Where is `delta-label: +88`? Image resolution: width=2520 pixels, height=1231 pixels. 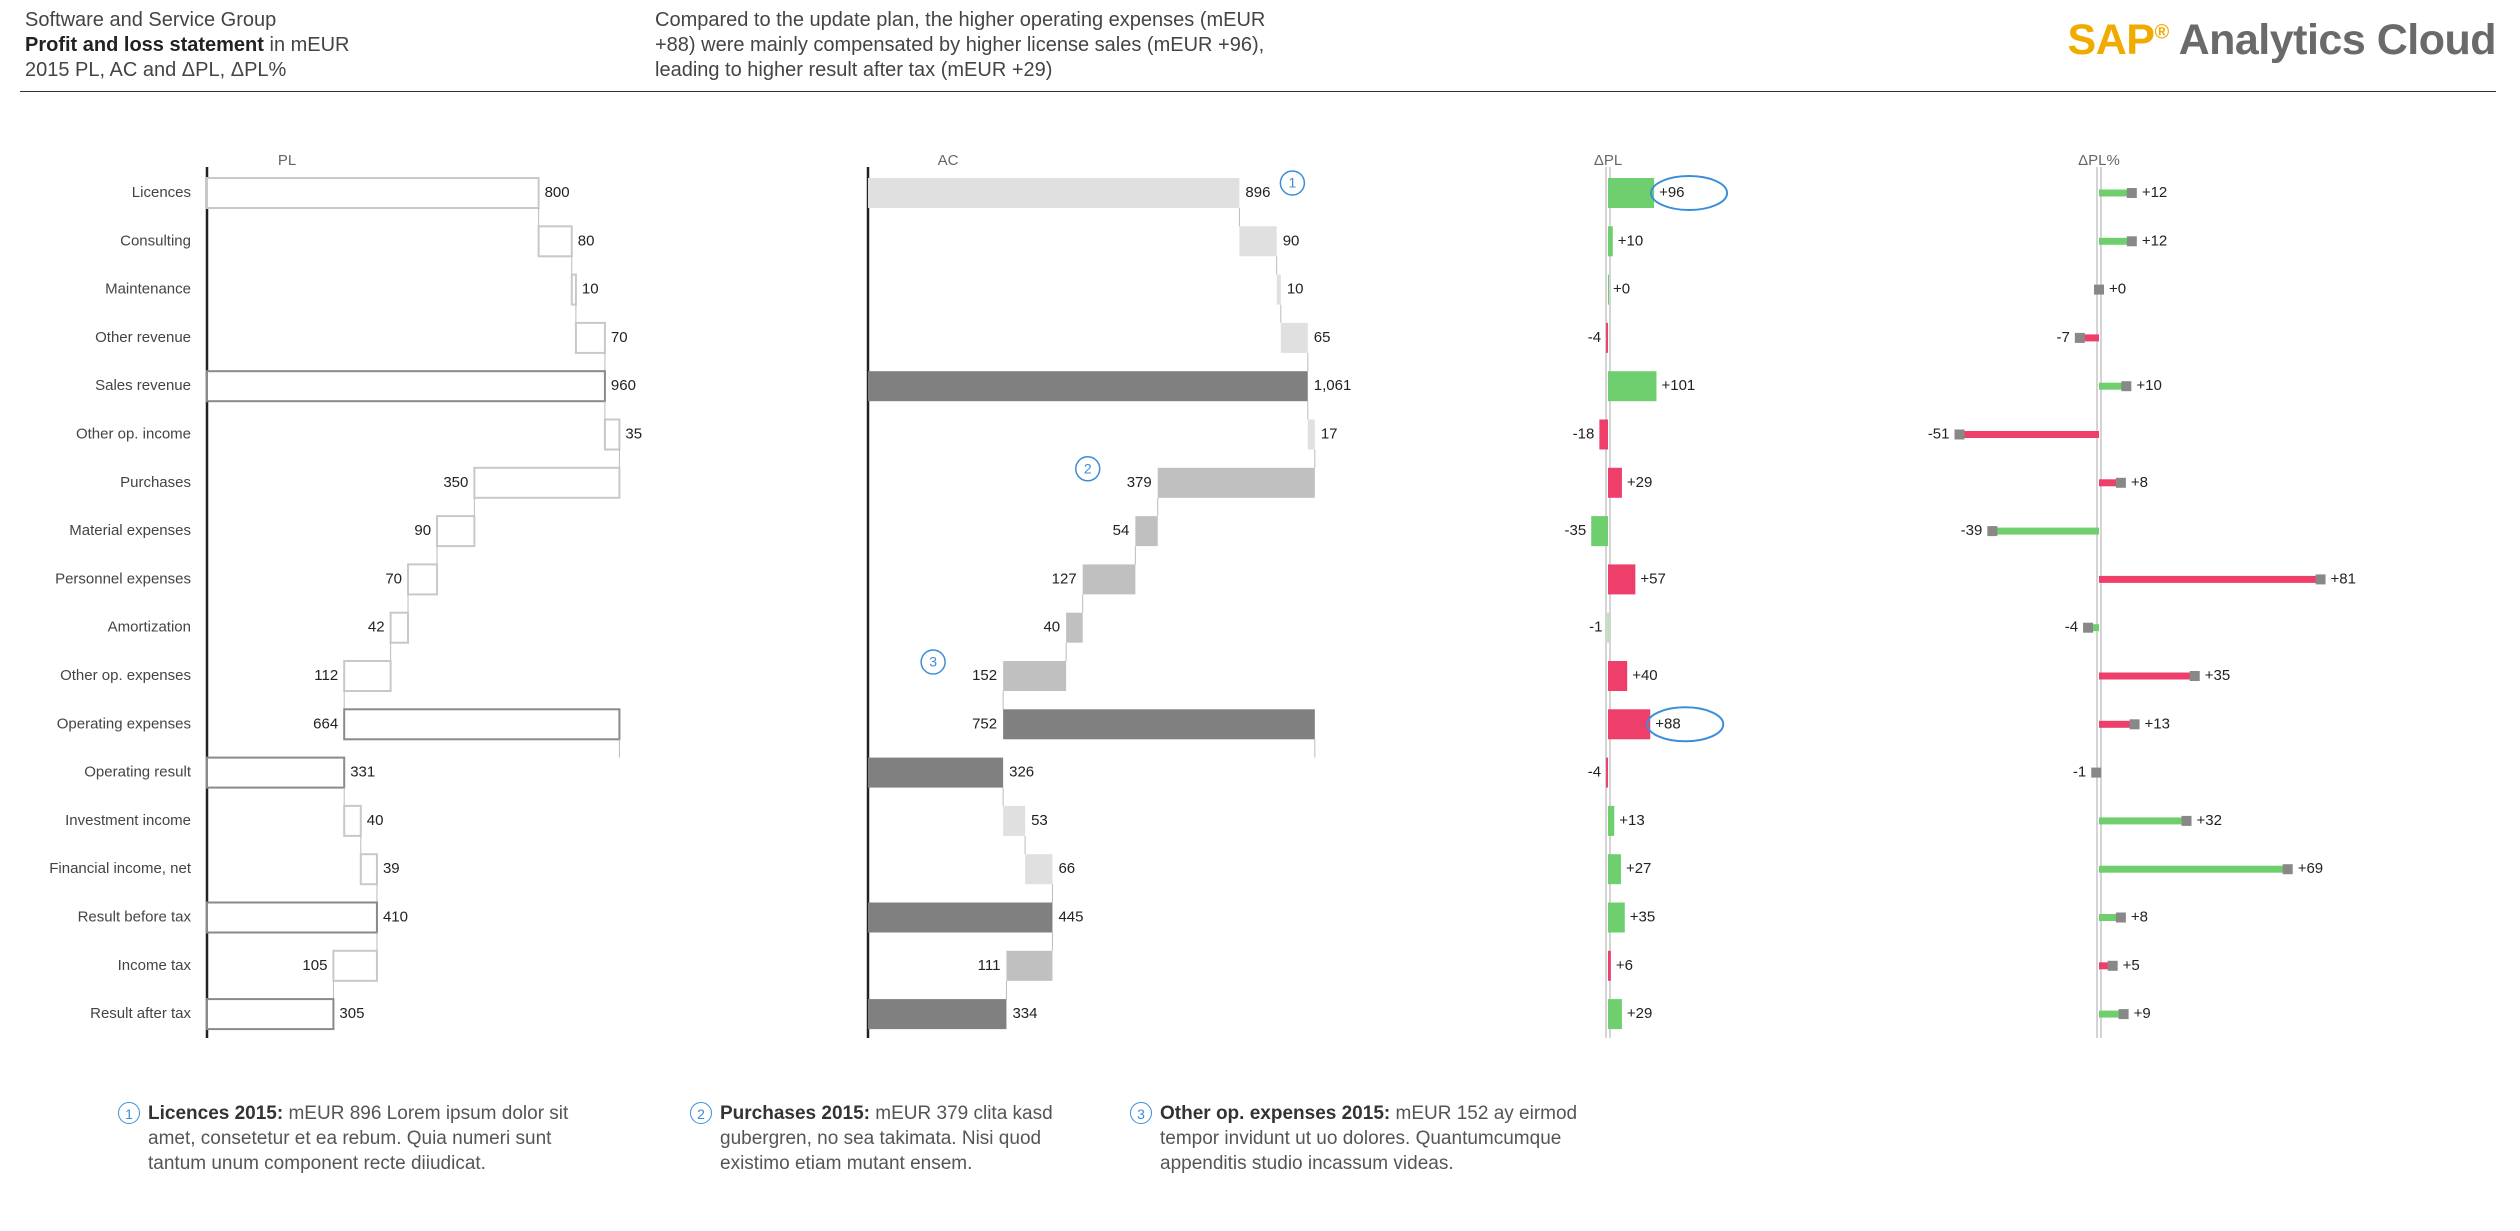 delta-label: +88 is located at coordinates (1667, 723).